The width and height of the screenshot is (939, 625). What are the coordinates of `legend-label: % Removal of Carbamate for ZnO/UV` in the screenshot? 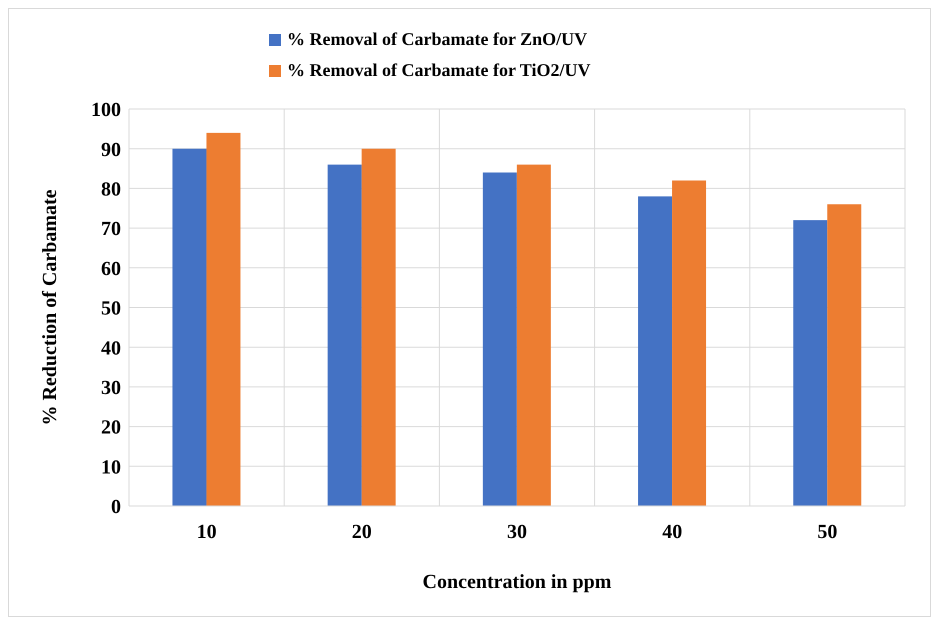 It's located at (437, 39).